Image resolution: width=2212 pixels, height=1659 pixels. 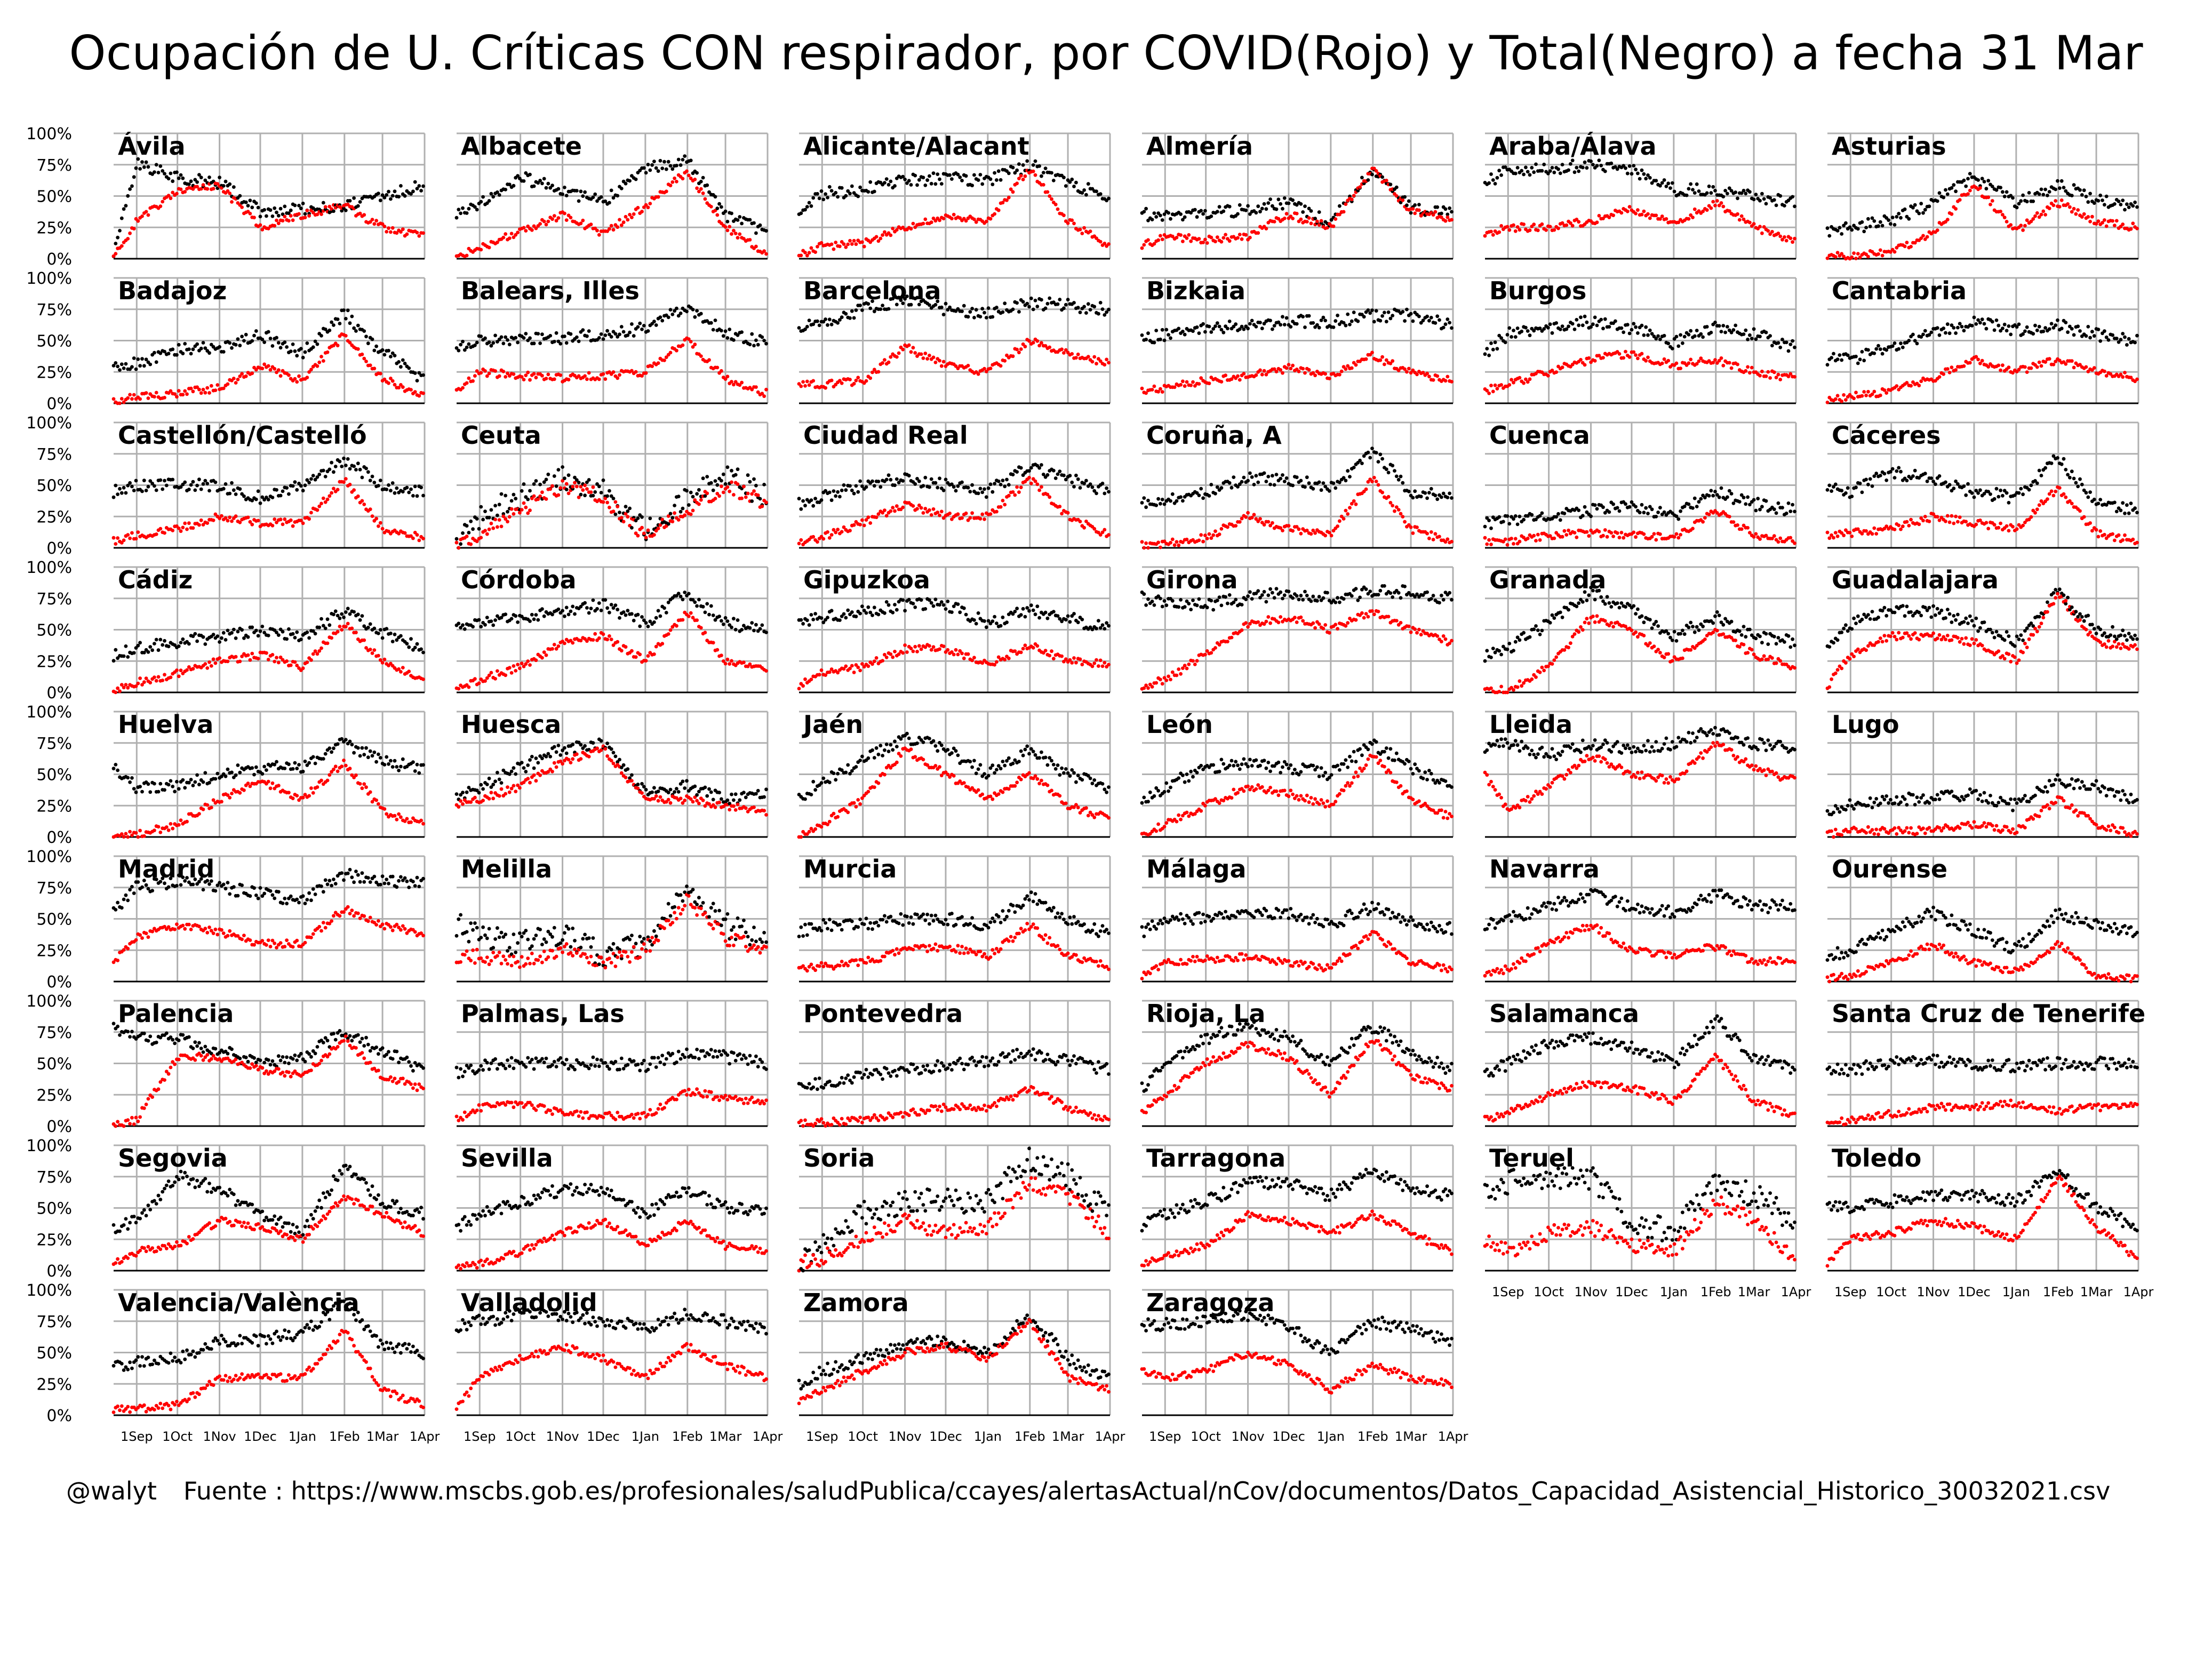 I want to click on panel-3: Almería, so click(x=1297, y=196).